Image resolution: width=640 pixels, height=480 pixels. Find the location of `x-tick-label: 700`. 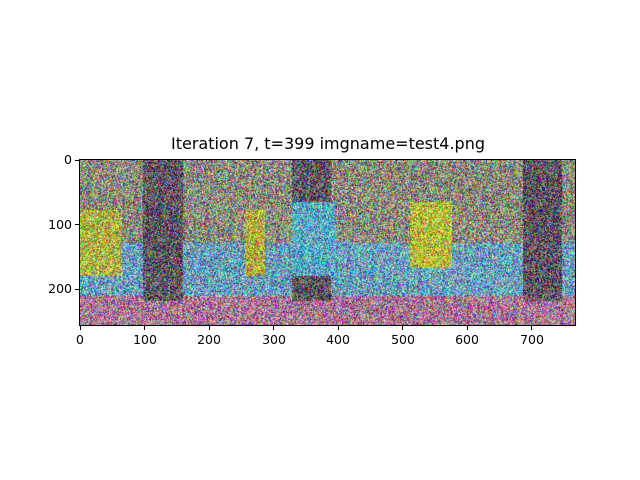

x-tick-label: 700 is located at coordinates (532, 339).